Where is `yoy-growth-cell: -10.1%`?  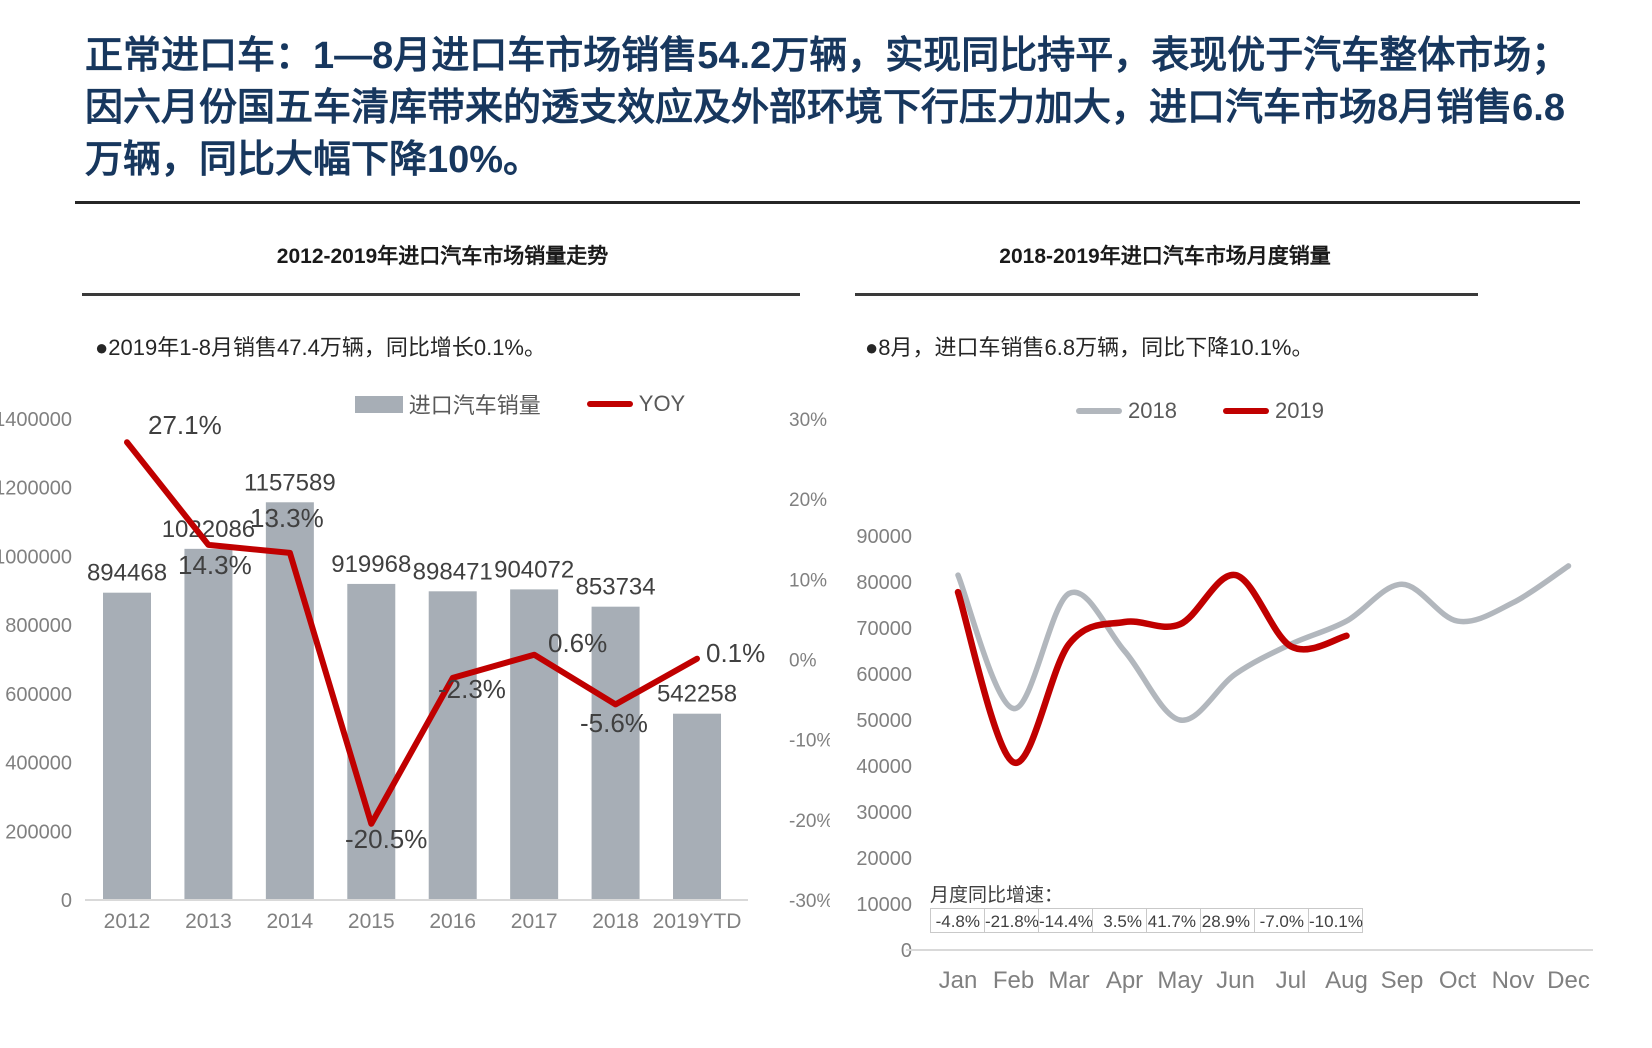
yoy-growth-cell: -10.1% is located at coordinates (1335, 920).